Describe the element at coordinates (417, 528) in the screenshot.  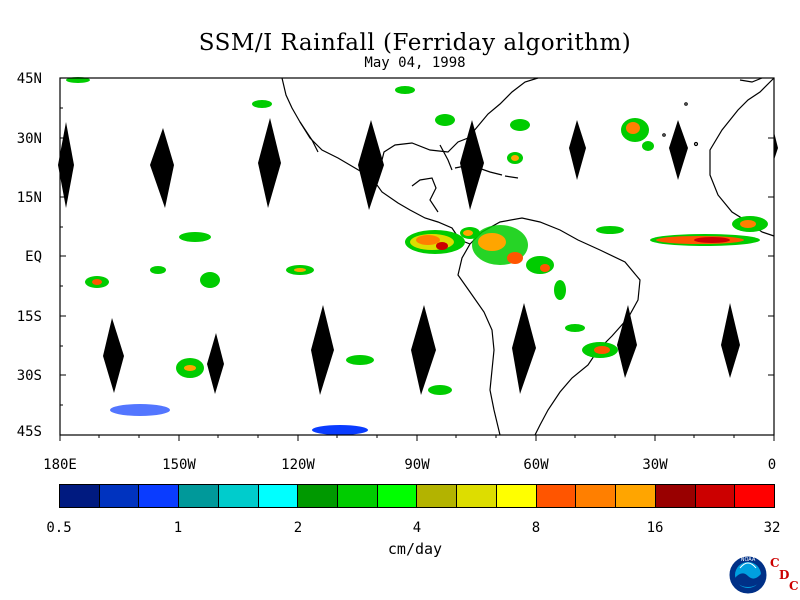
I see `colorbar-tick-label: 4` at that location.